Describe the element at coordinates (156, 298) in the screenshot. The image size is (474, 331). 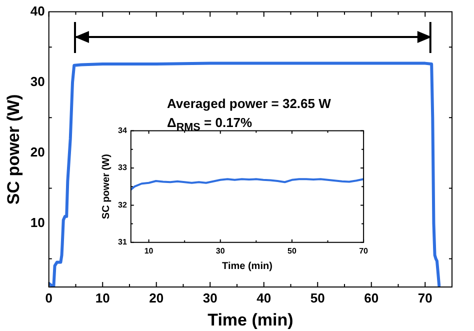
I see `x-tick-label: 20` at that location.